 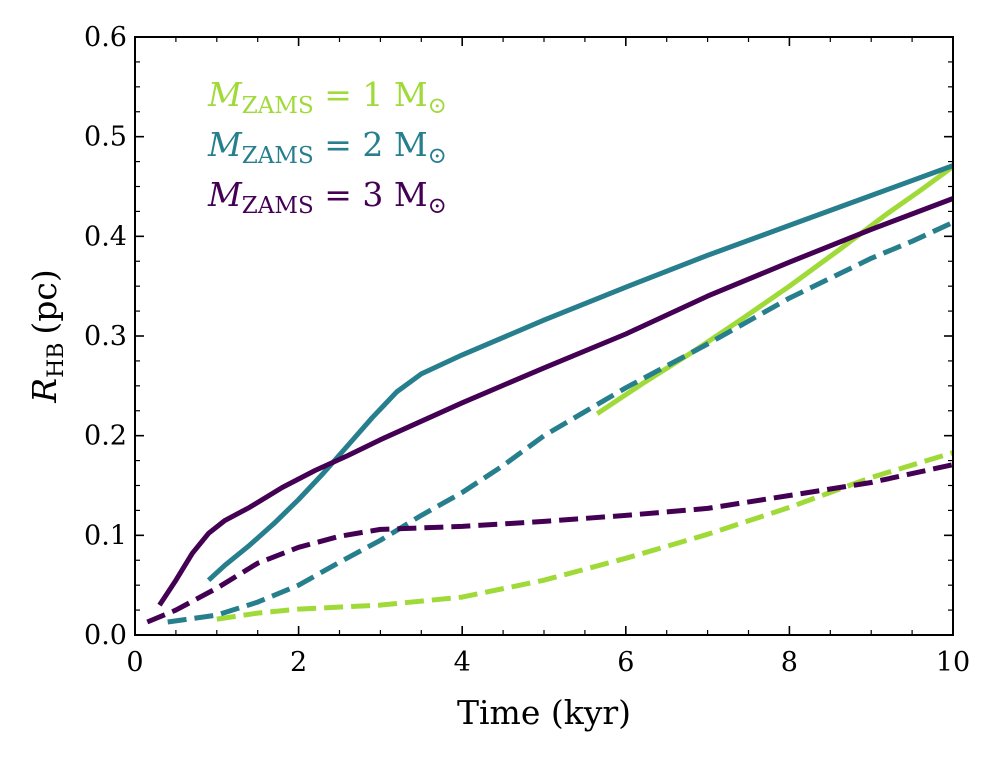 I want to click on legend-entry-3: MZAMS = 3 M⊙, so click(x=327, y=197).